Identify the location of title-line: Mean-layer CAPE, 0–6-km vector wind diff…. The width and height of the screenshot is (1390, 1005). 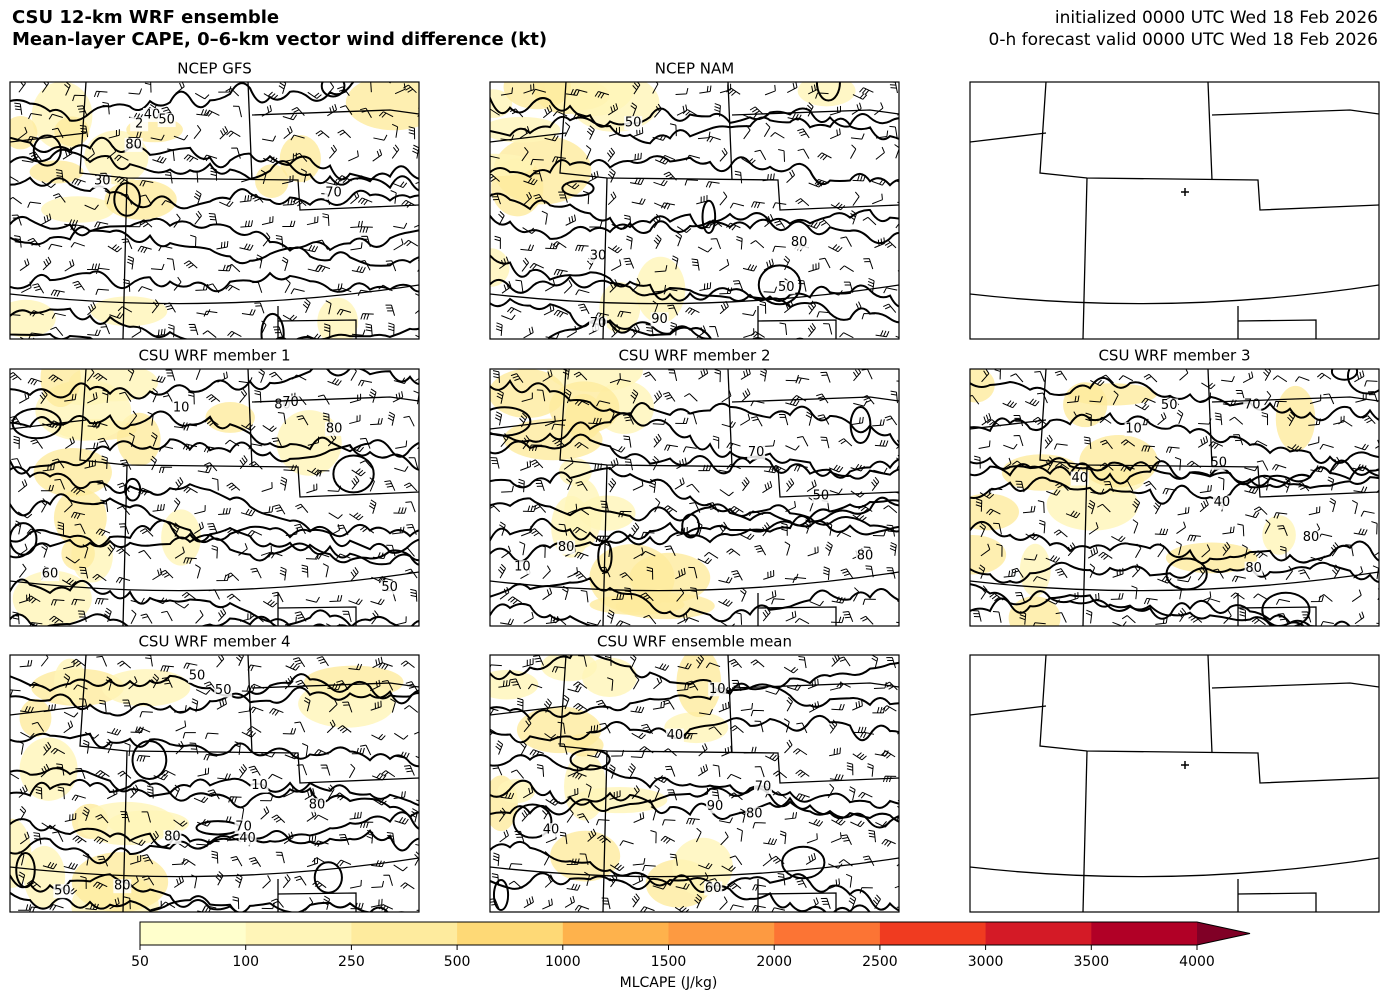
(279, 39).